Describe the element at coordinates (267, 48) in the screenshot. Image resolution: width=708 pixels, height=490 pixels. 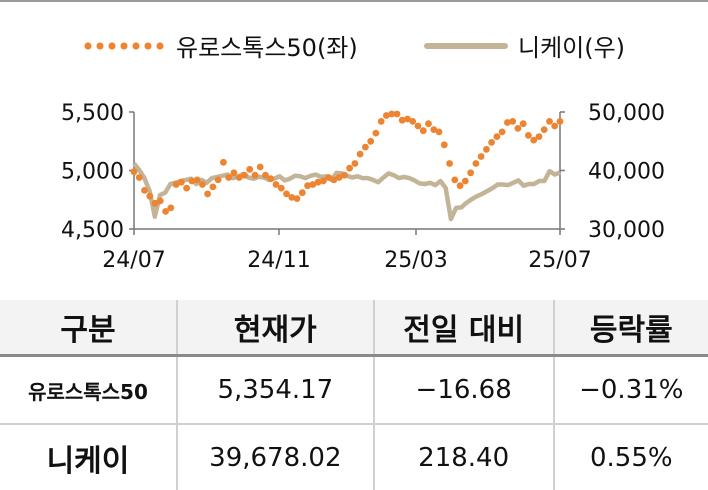
I see `legend-label-eurostoxx: 유로스톡스50(좌)` at that location.